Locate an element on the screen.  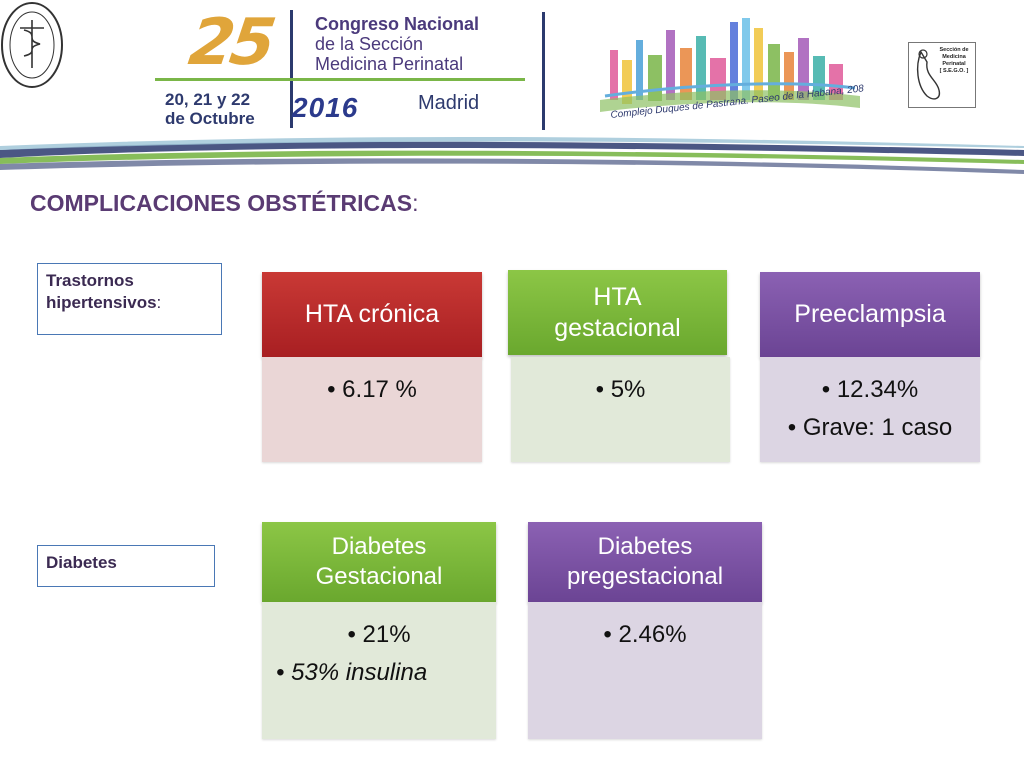
card-hta-cronica: HTA crónica 6.17 % is located at coordinates (372, 367).